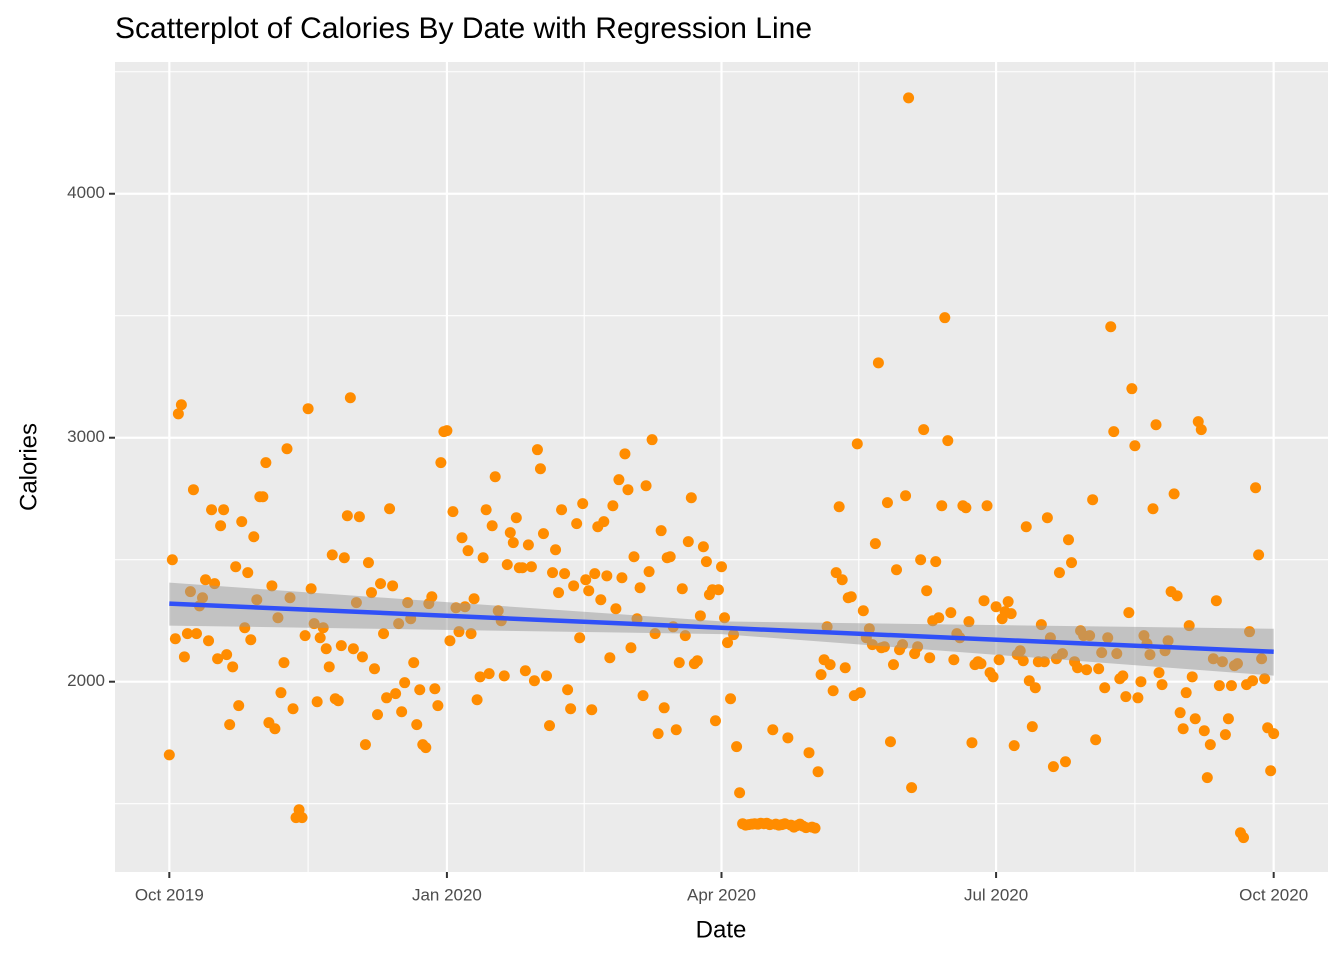  I want to click on y-tick-label: 3000, so click(86, 436).